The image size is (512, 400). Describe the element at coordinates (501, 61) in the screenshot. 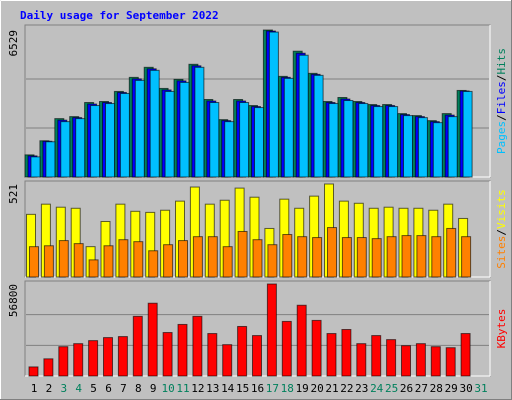

I see `legend-entry: Hits` at that location.